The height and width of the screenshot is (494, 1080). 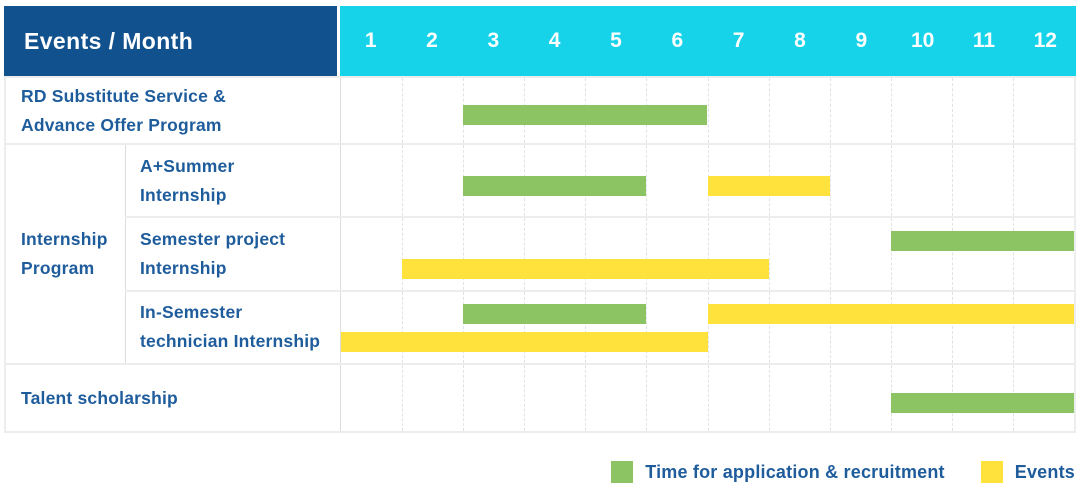 What do you see at coordinates (230, 341) in the screenshot?
I see `row-label-line: technician Internship` at bounding box center [230, 341].